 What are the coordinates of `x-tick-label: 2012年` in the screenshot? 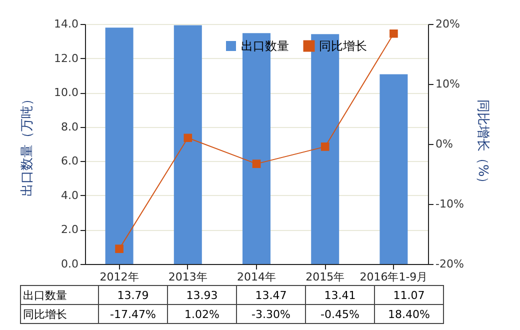 It's located at (119, 277).